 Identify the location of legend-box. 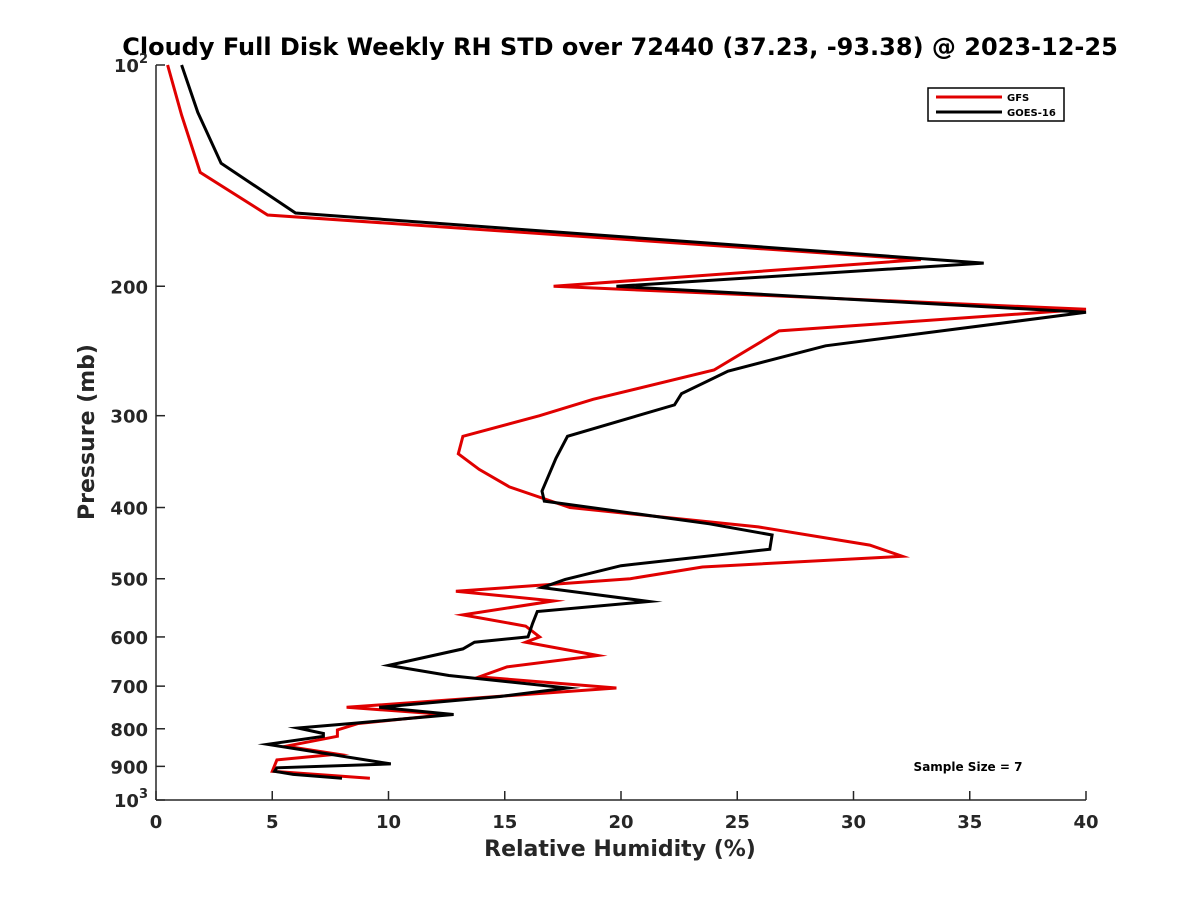
(996, 104).